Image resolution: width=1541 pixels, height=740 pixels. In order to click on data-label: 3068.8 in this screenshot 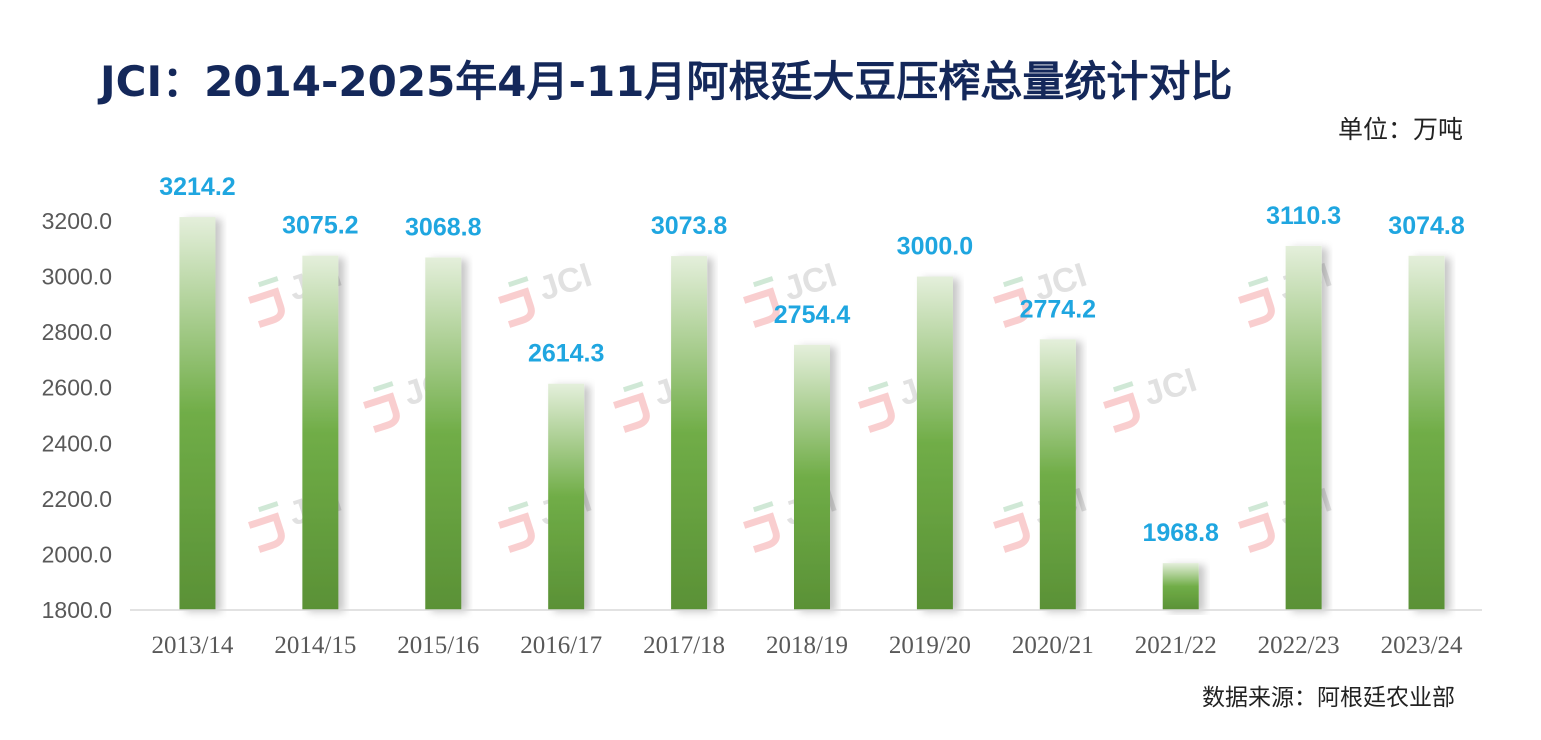, I will do `click(443, 227)`.